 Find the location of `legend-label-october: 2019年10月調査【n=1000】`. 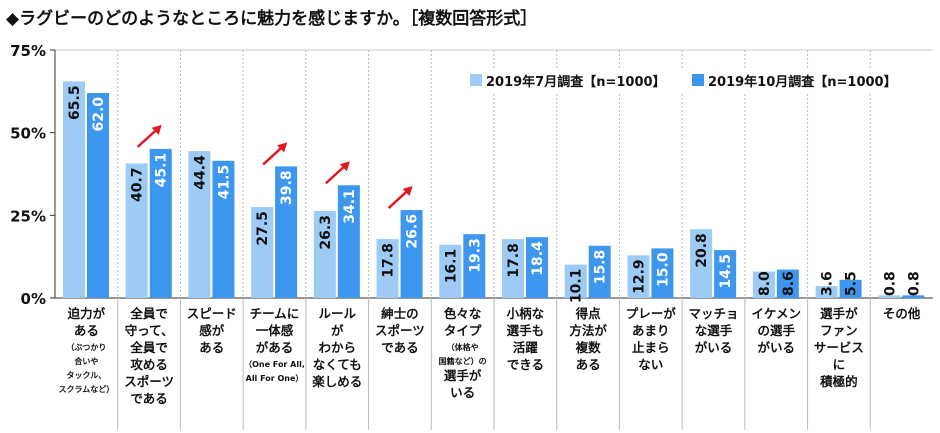

legend-label-october: 2019年10月調査【n=1000】 is located at coordinates (802, 82).